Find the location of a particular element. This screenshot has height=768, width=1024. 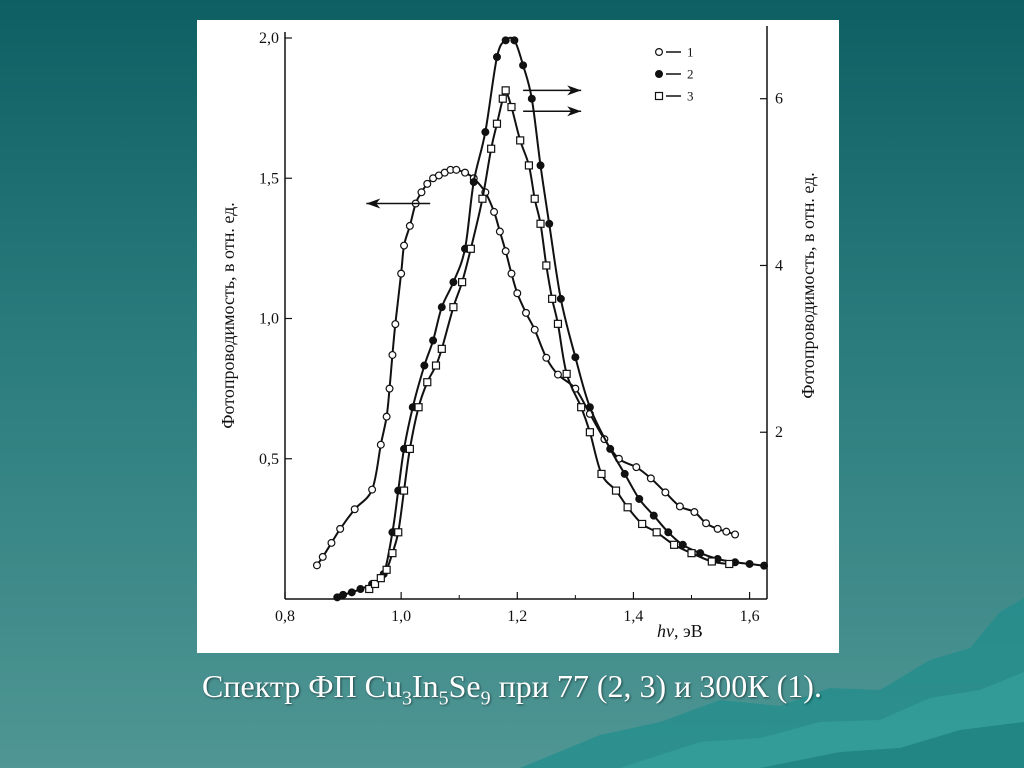

x-tick-label: 1,4 is located at coordinates (633, 616).